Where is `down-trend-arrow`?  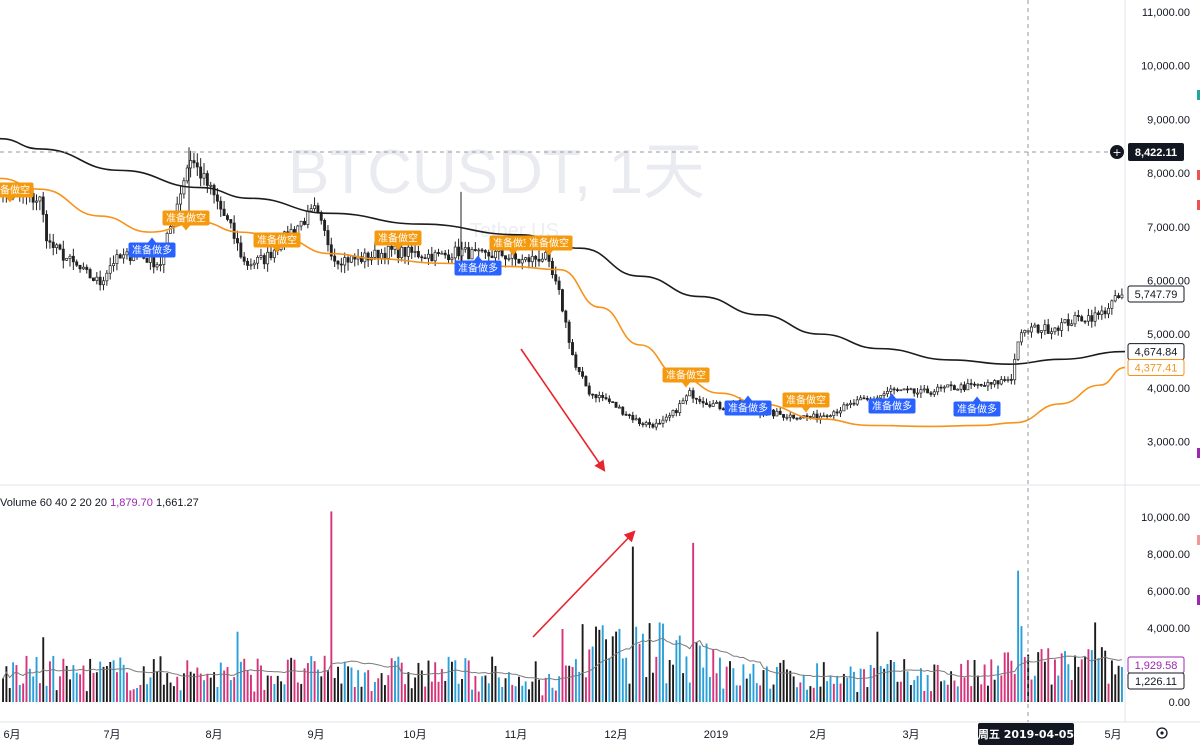 down-trend-arrow is located at coordinates (563, 410).